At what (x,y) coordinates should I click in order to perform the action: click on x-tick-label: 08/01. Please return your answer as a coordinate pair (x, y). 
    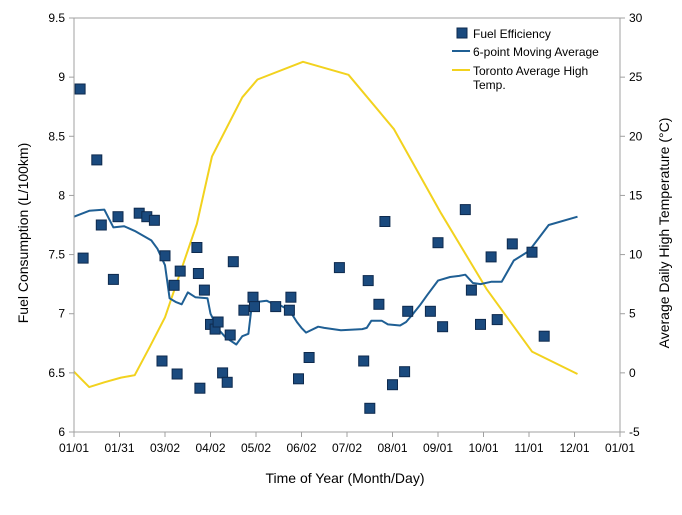
    Looking at the image, I should click on (392, 448).